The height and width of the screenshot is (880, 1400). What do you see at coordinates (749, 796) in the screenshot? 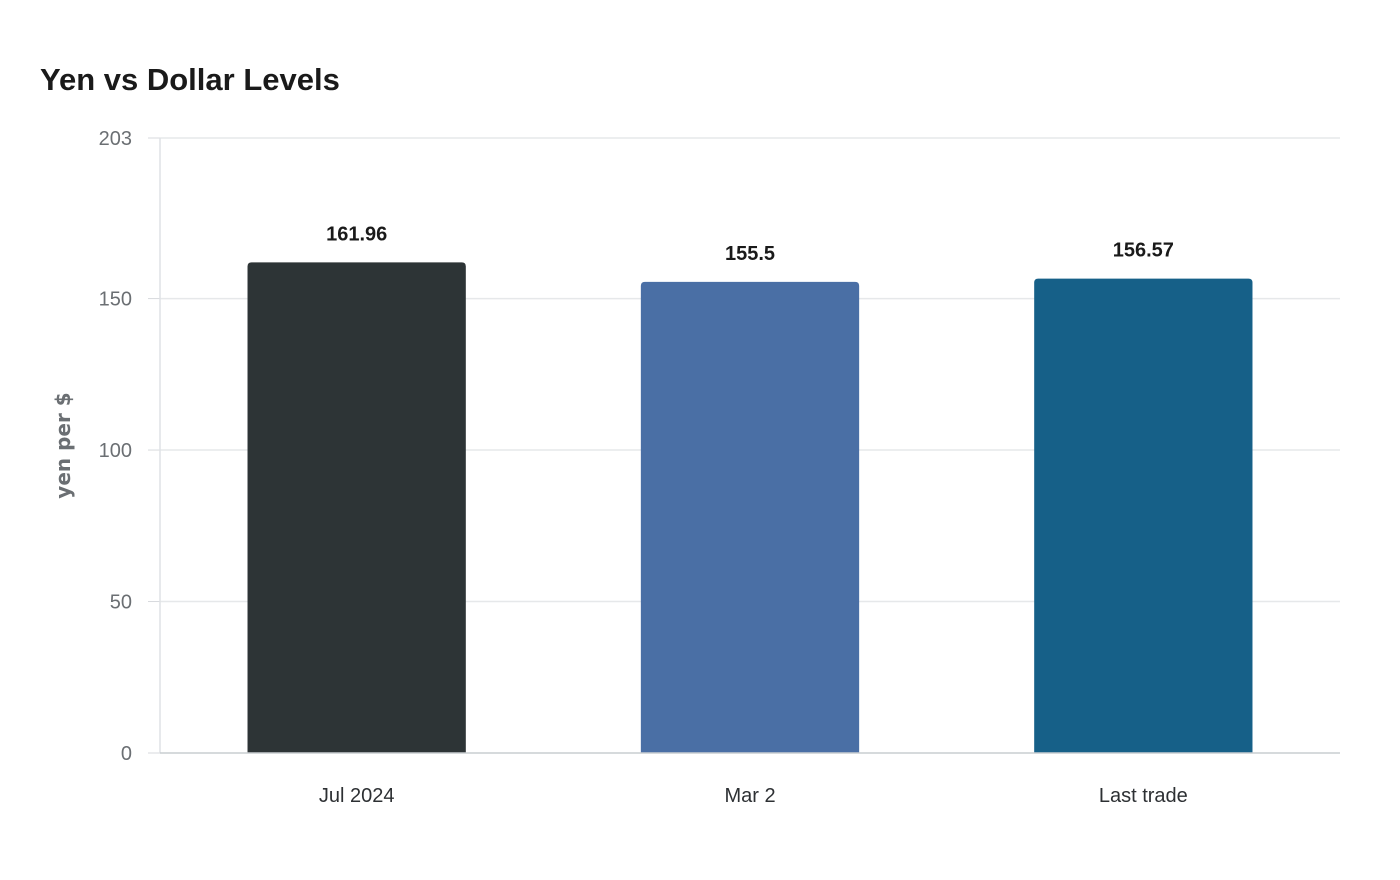
I see `x-category-label: Mar 2` at bounding box center [749, 796].